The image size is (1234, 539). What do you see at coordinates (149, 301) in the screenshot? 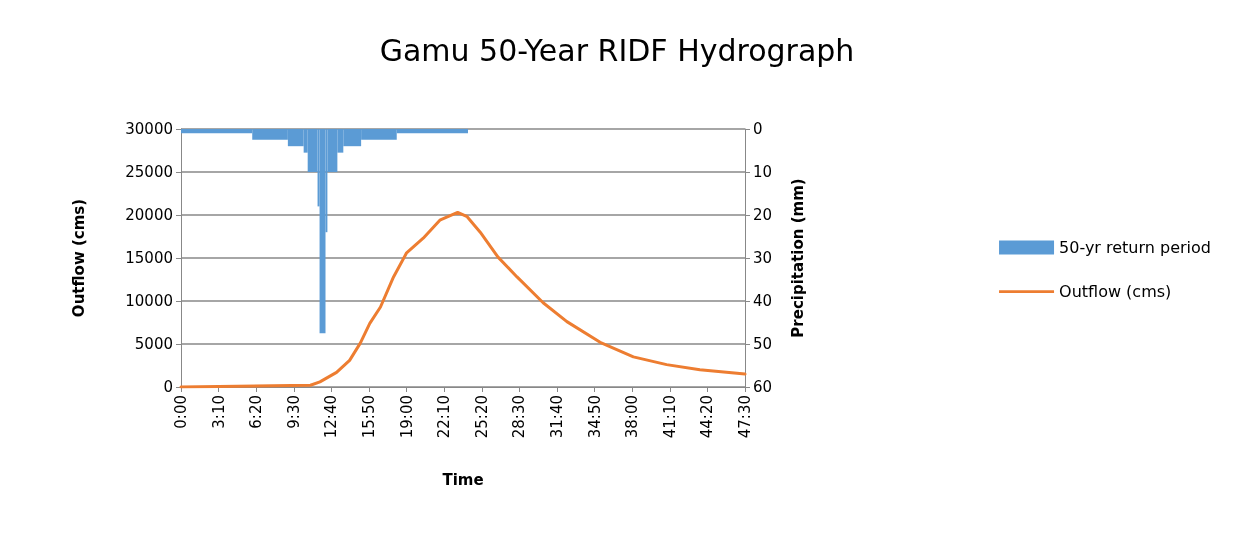
I see `y-tick-label: 10000` at bounding box center [149, 301].